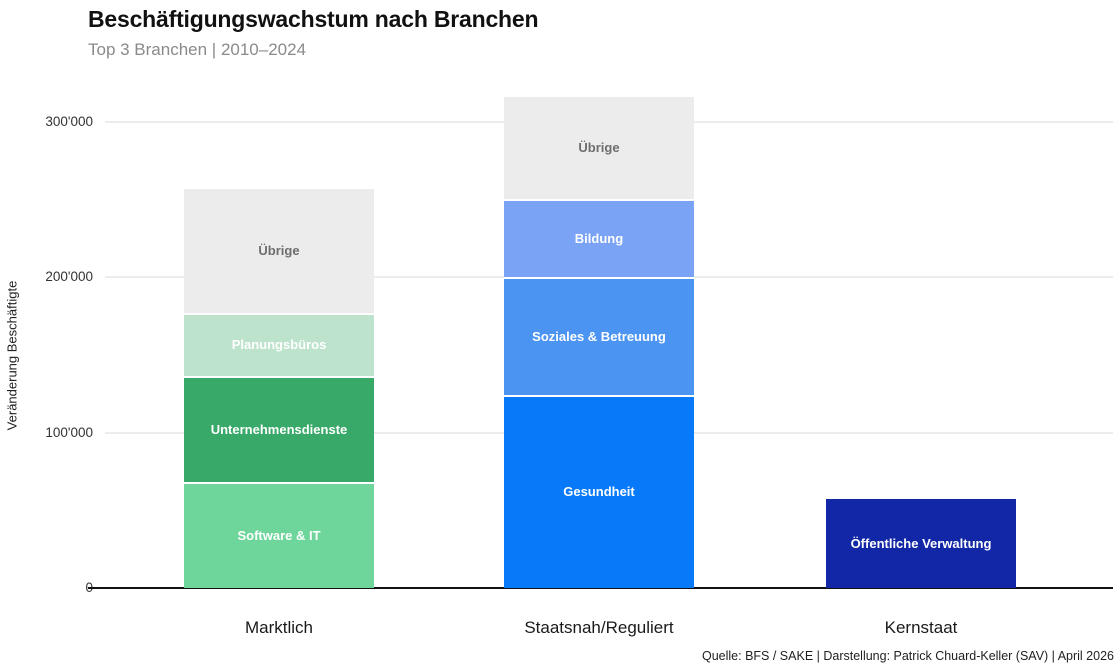 The image size is (1119, 671). What do you see at coordinates (69, 121) in the screenshot?
I see `y-tick-label: 300'000` at bounding box center [69, 121].